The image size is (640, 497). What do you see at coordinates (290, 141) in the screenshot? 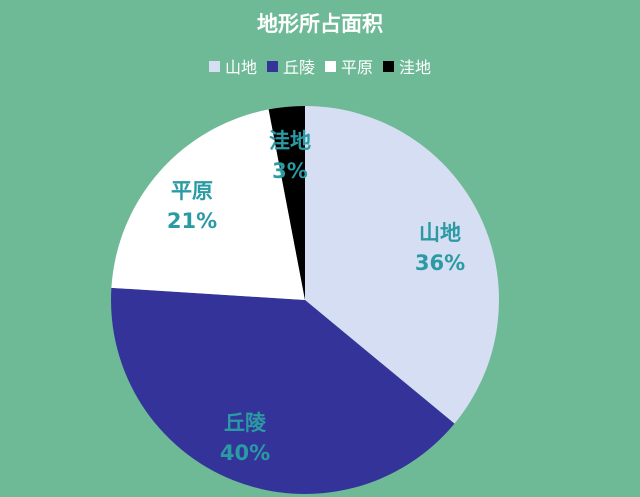
I see `data-label-category: 洼地` at bounding box center [290, 141].